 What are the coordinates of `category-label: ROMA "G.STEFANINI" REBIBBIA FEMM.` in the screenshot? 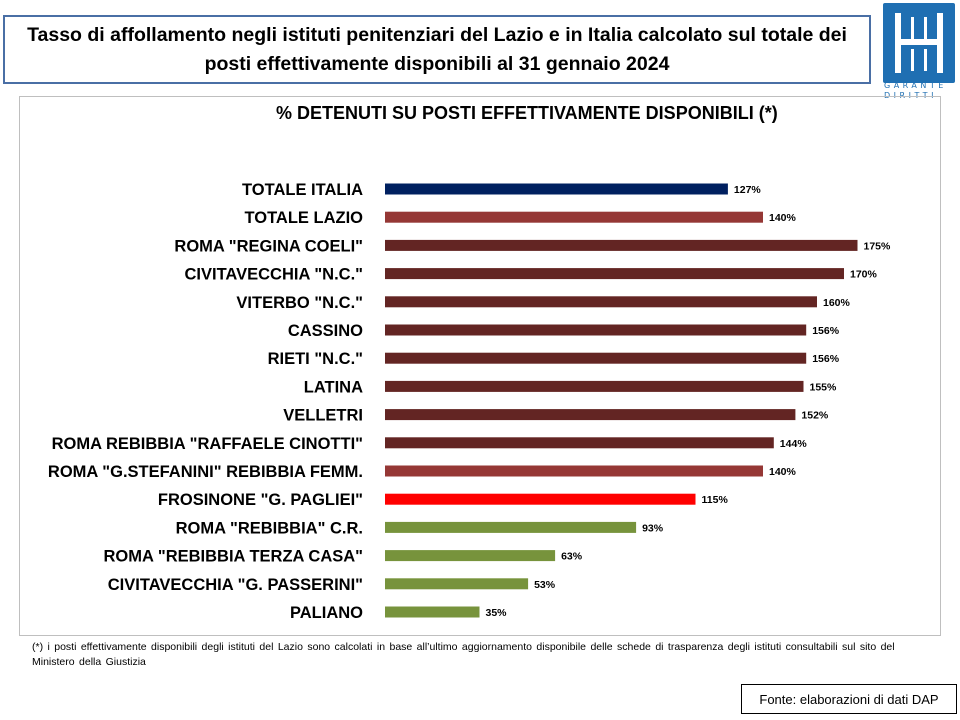 It's located at (205, 472).